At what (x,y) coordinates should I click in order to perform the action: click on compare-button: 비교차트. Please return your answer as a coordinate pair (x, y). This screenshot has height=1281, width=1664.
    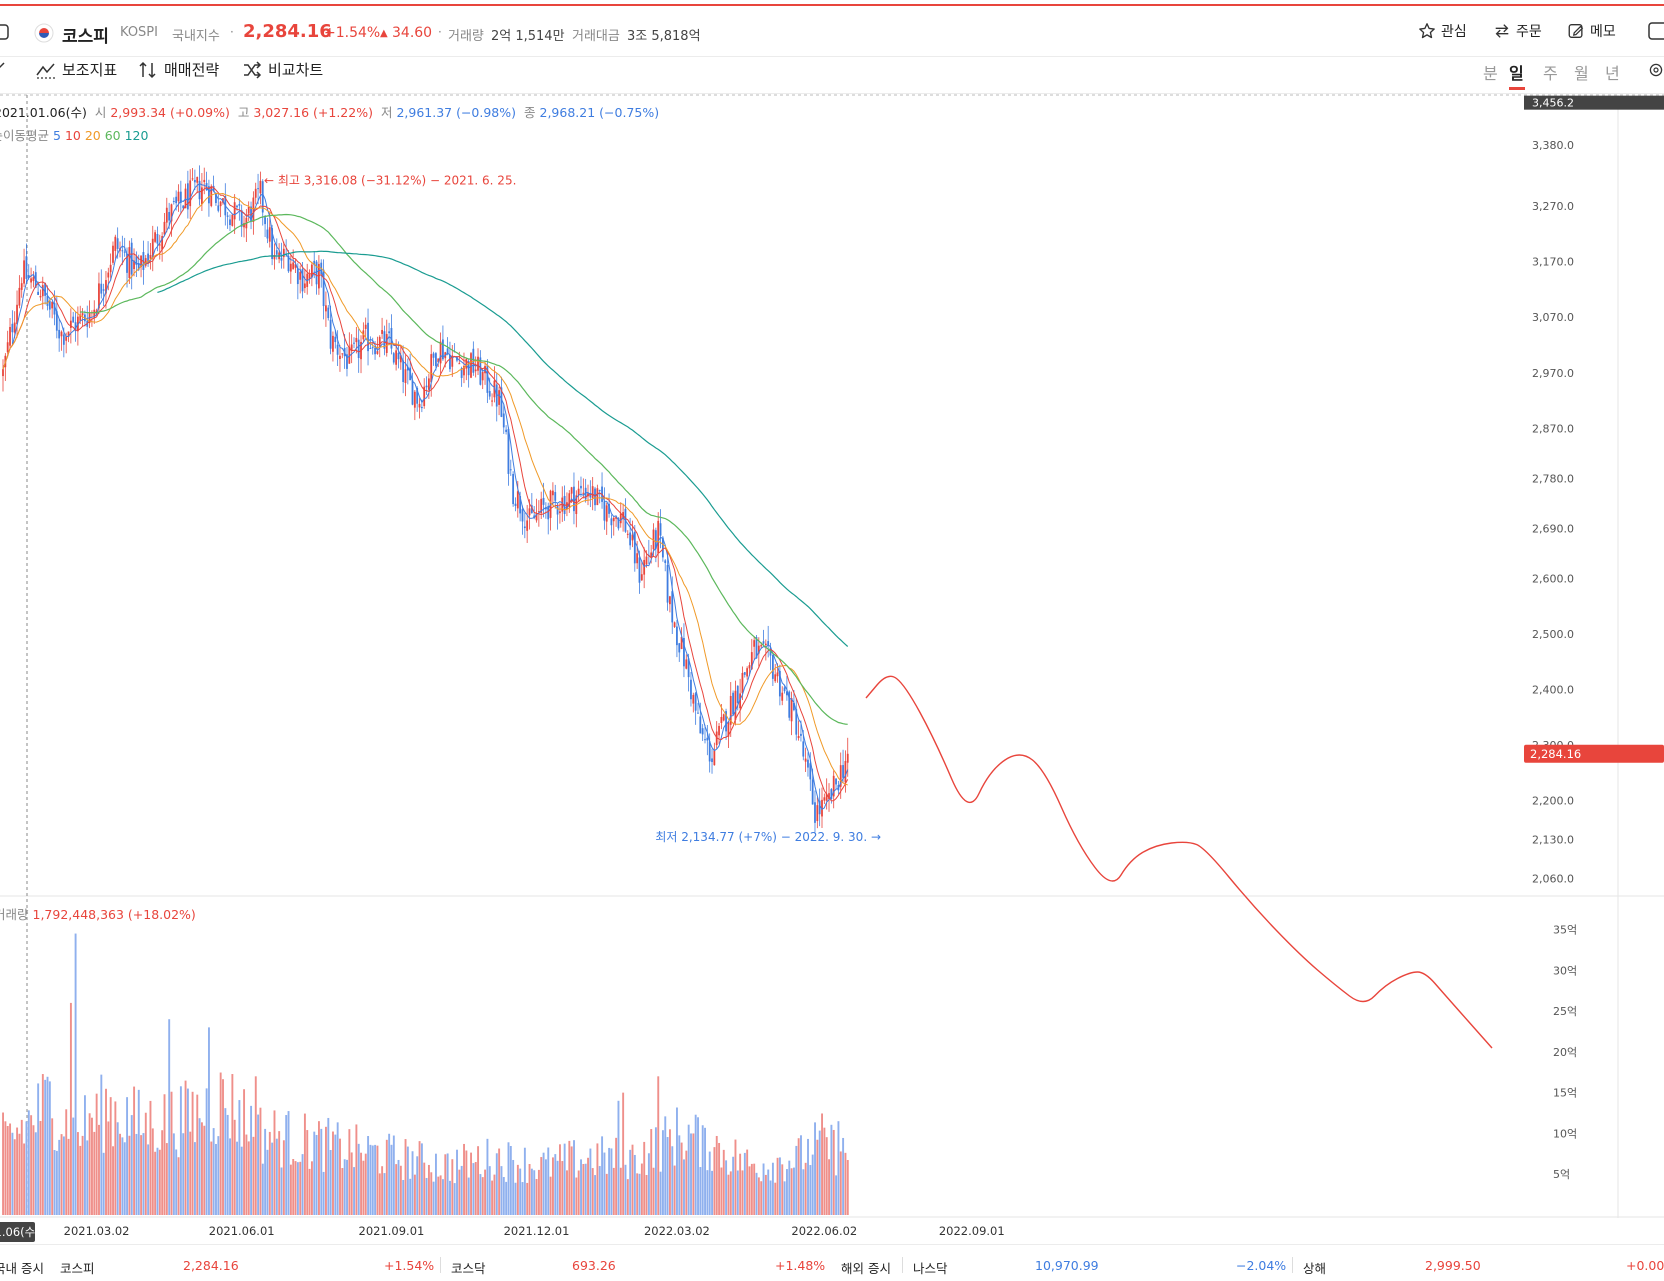
    Looking at the image, I should click on (282, 69).